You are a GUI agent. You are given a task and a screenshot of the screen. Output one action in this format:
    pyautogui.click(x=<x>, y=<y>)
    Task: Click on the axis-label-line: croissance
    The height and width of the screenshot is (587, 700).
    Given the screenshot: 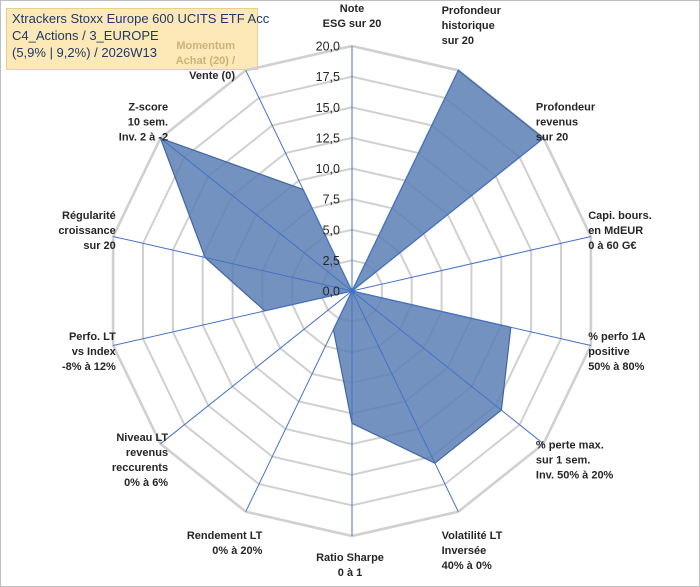 What is the action you would take?
    pyautogui.click(x=86, y=231)
    